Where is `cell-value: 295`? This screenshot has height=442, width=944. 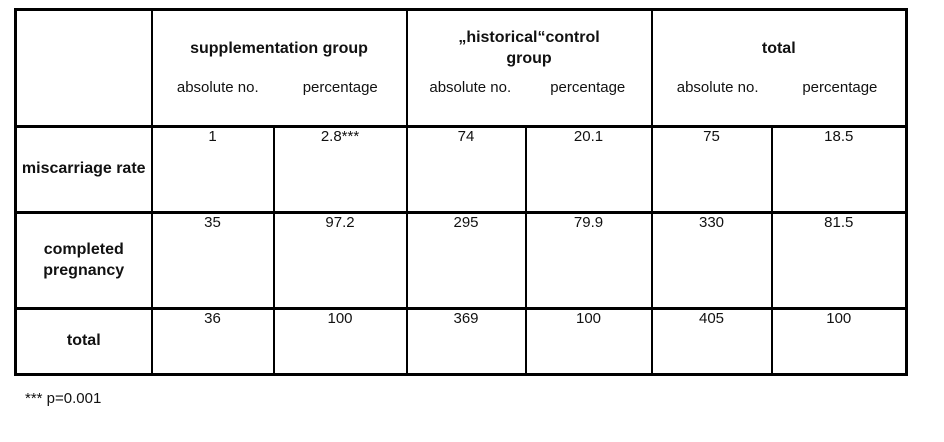
cell-value: 295 is located at coordinates (466, 260).